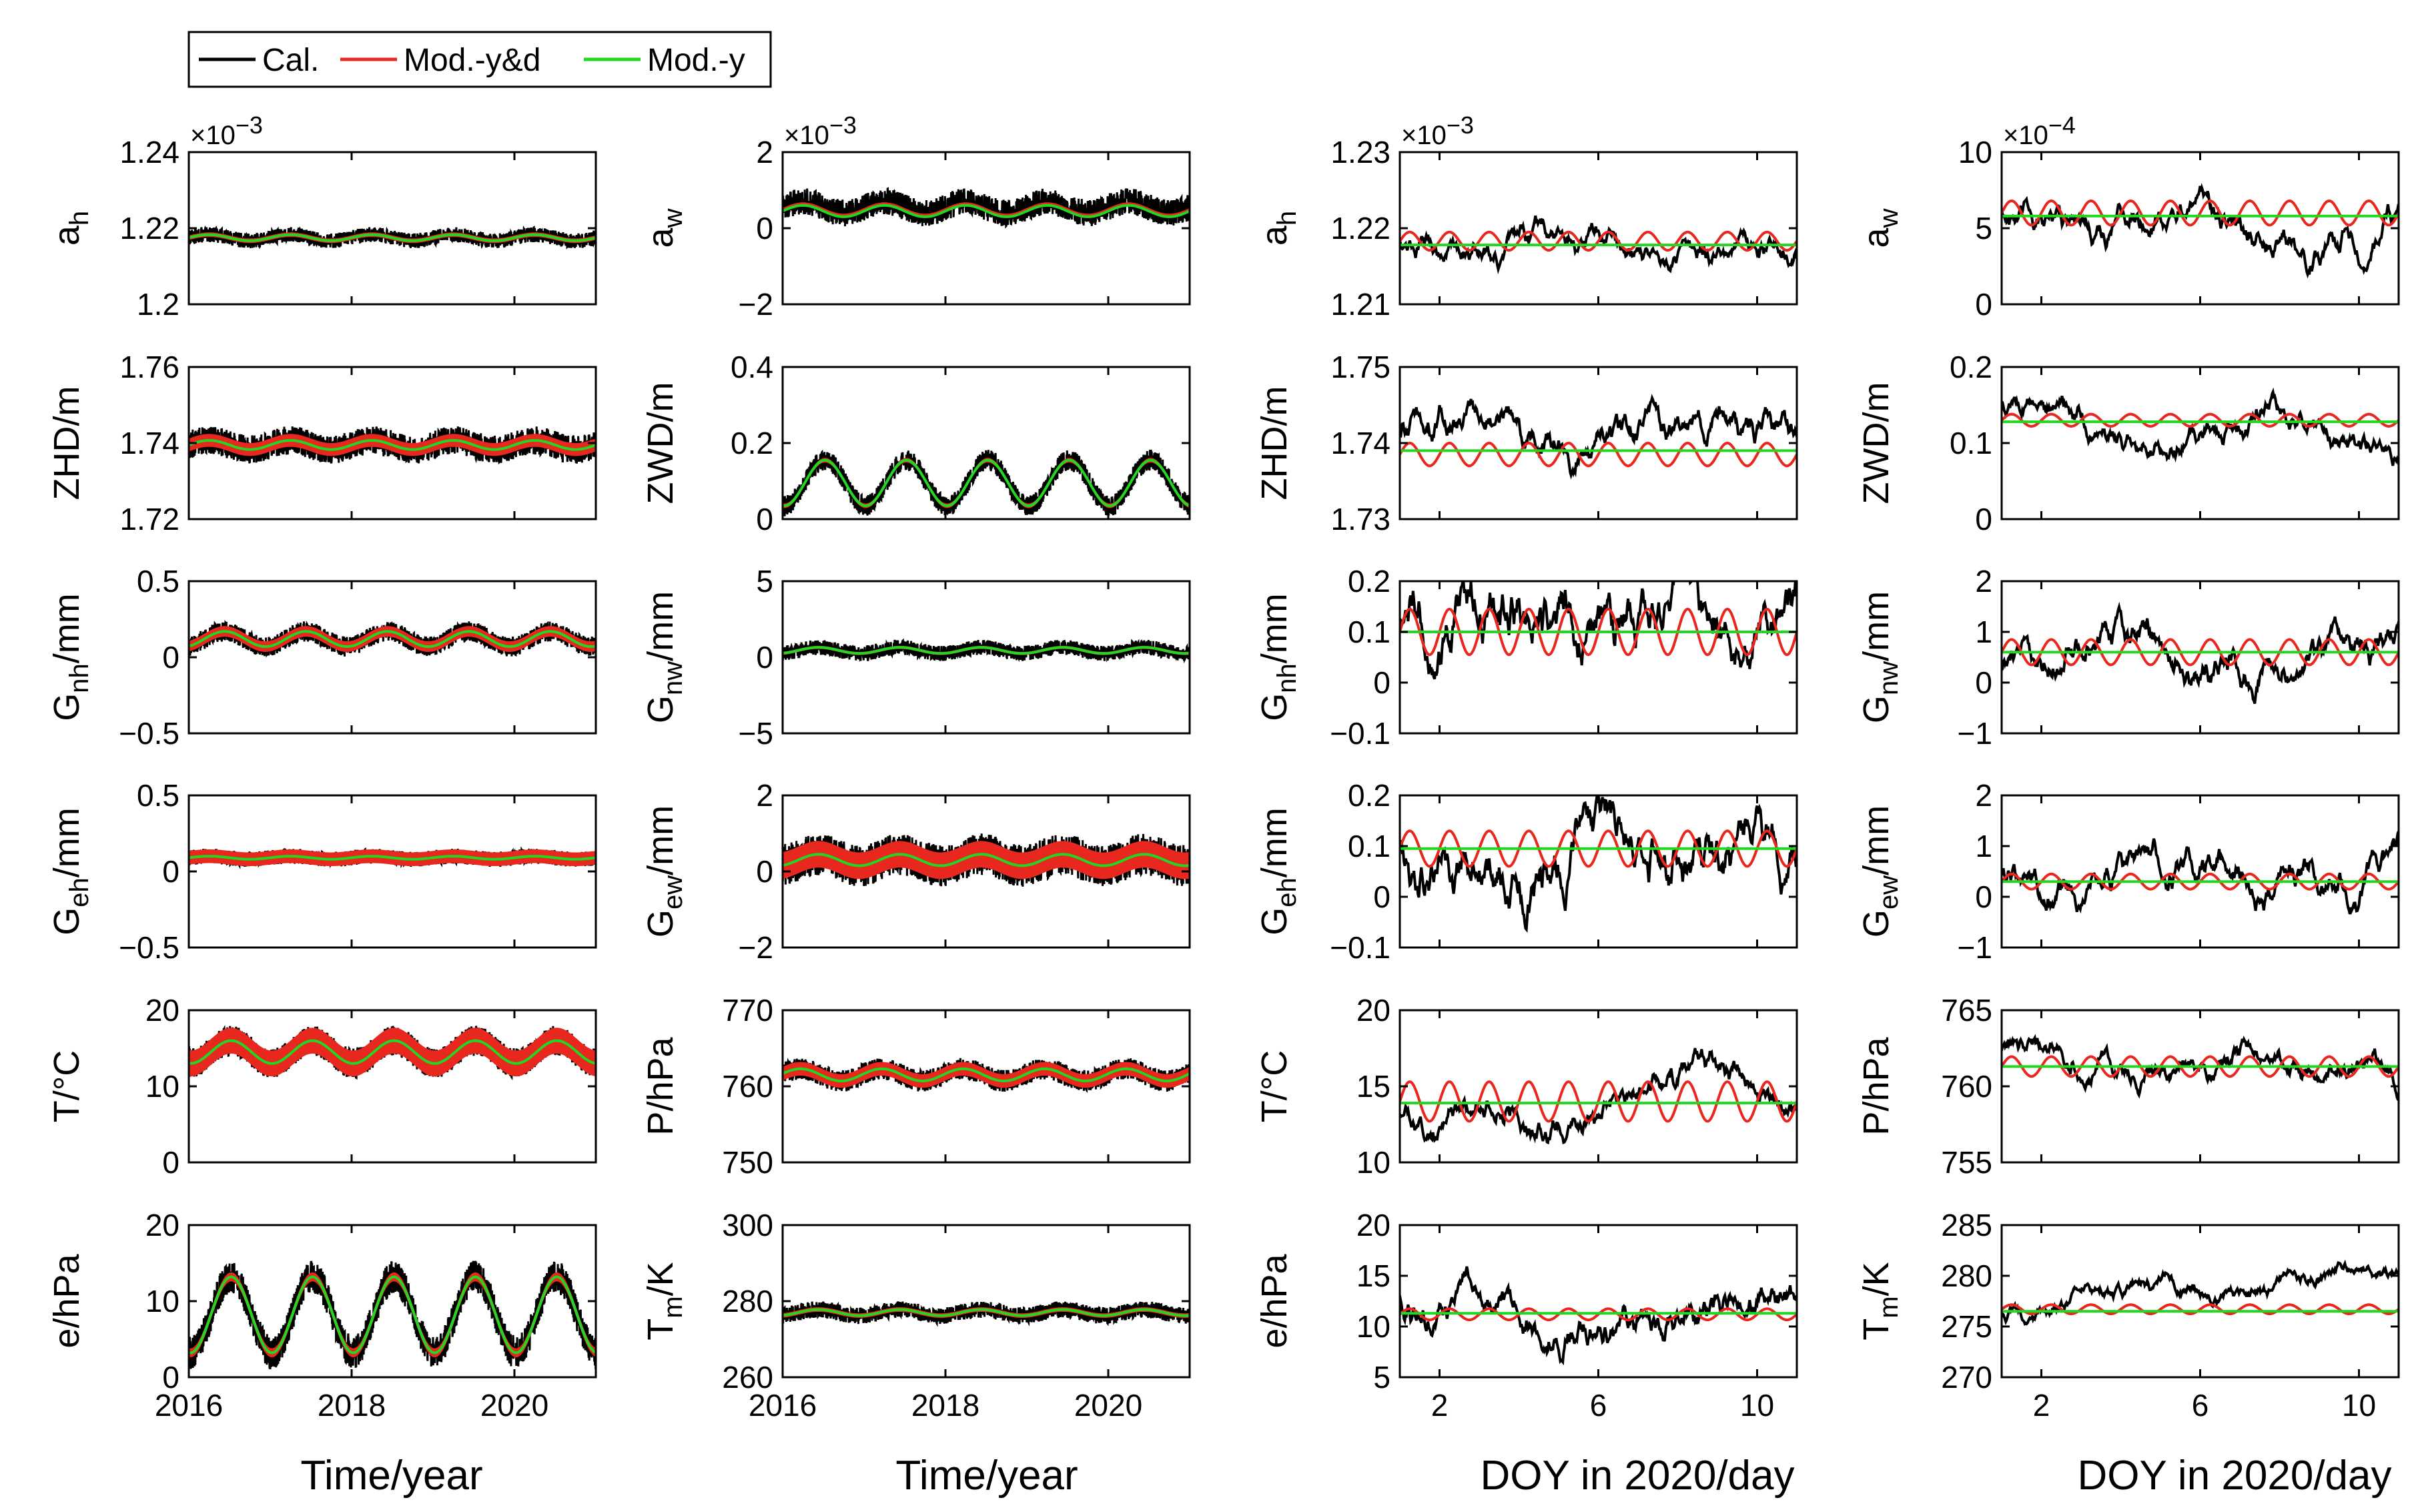 The width and height of the screenshot is (2410, 1512). What do you see at coordinates (1526, 871) in the screenshot?
I see `panel-Geh-doy: −0.1 0 0.1 0.2 Geh/mm` at bounding box center [1526, 871].